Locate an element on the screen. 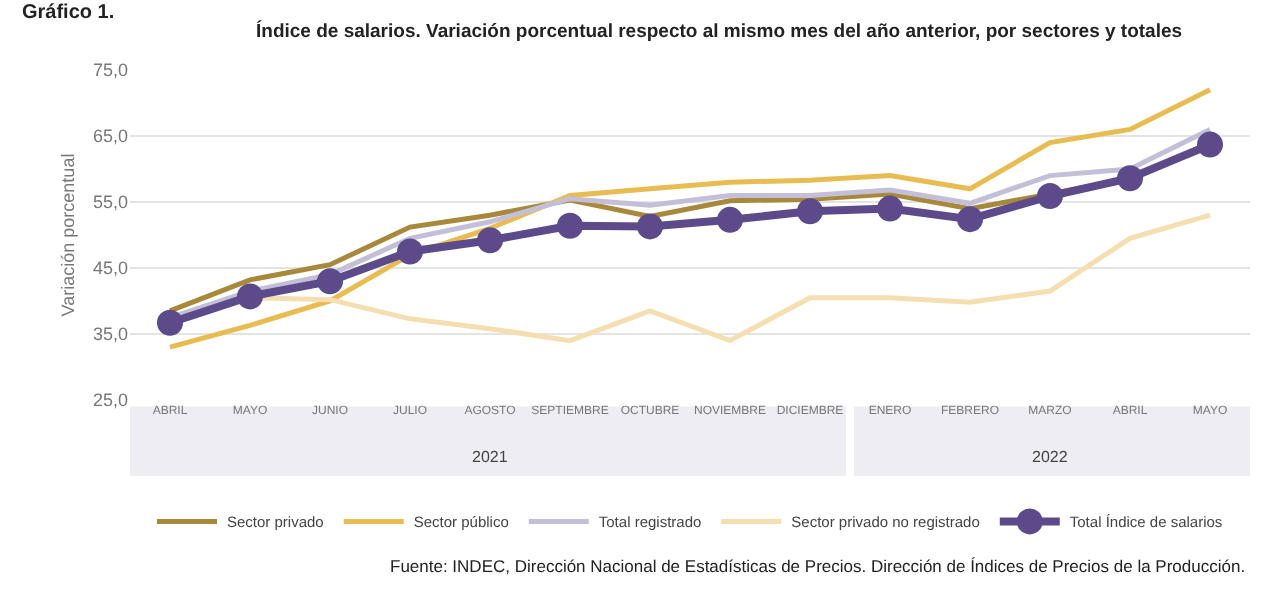 The image size is (1280, 600). y-tick-label: 35,0 is located at coordinates (110, 334).